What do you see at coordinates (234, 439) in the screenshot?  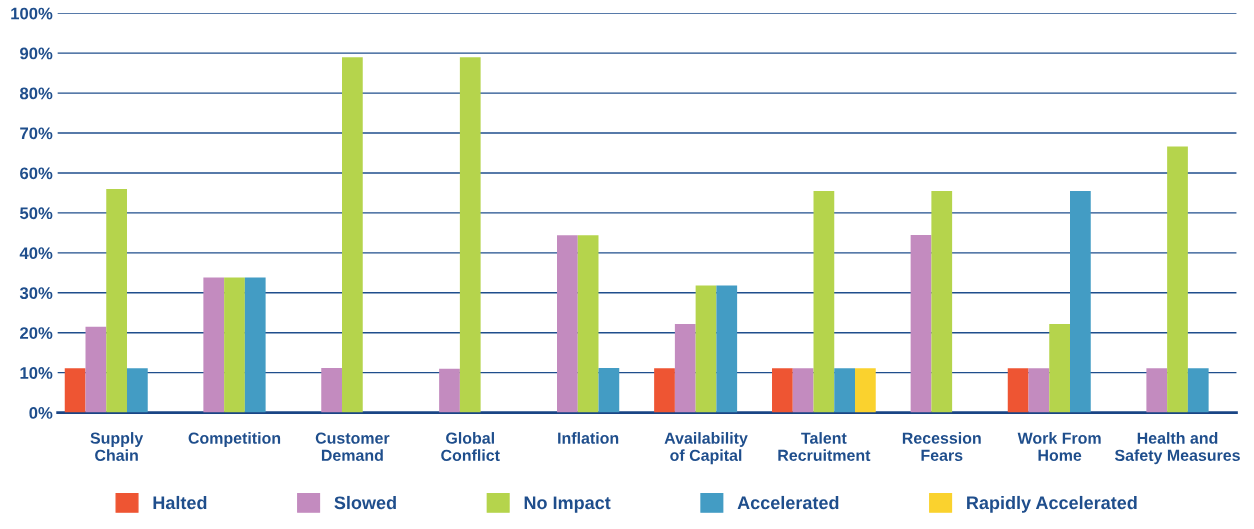 I see `x-tick-label: Competition` at bounding box center [234, 439].